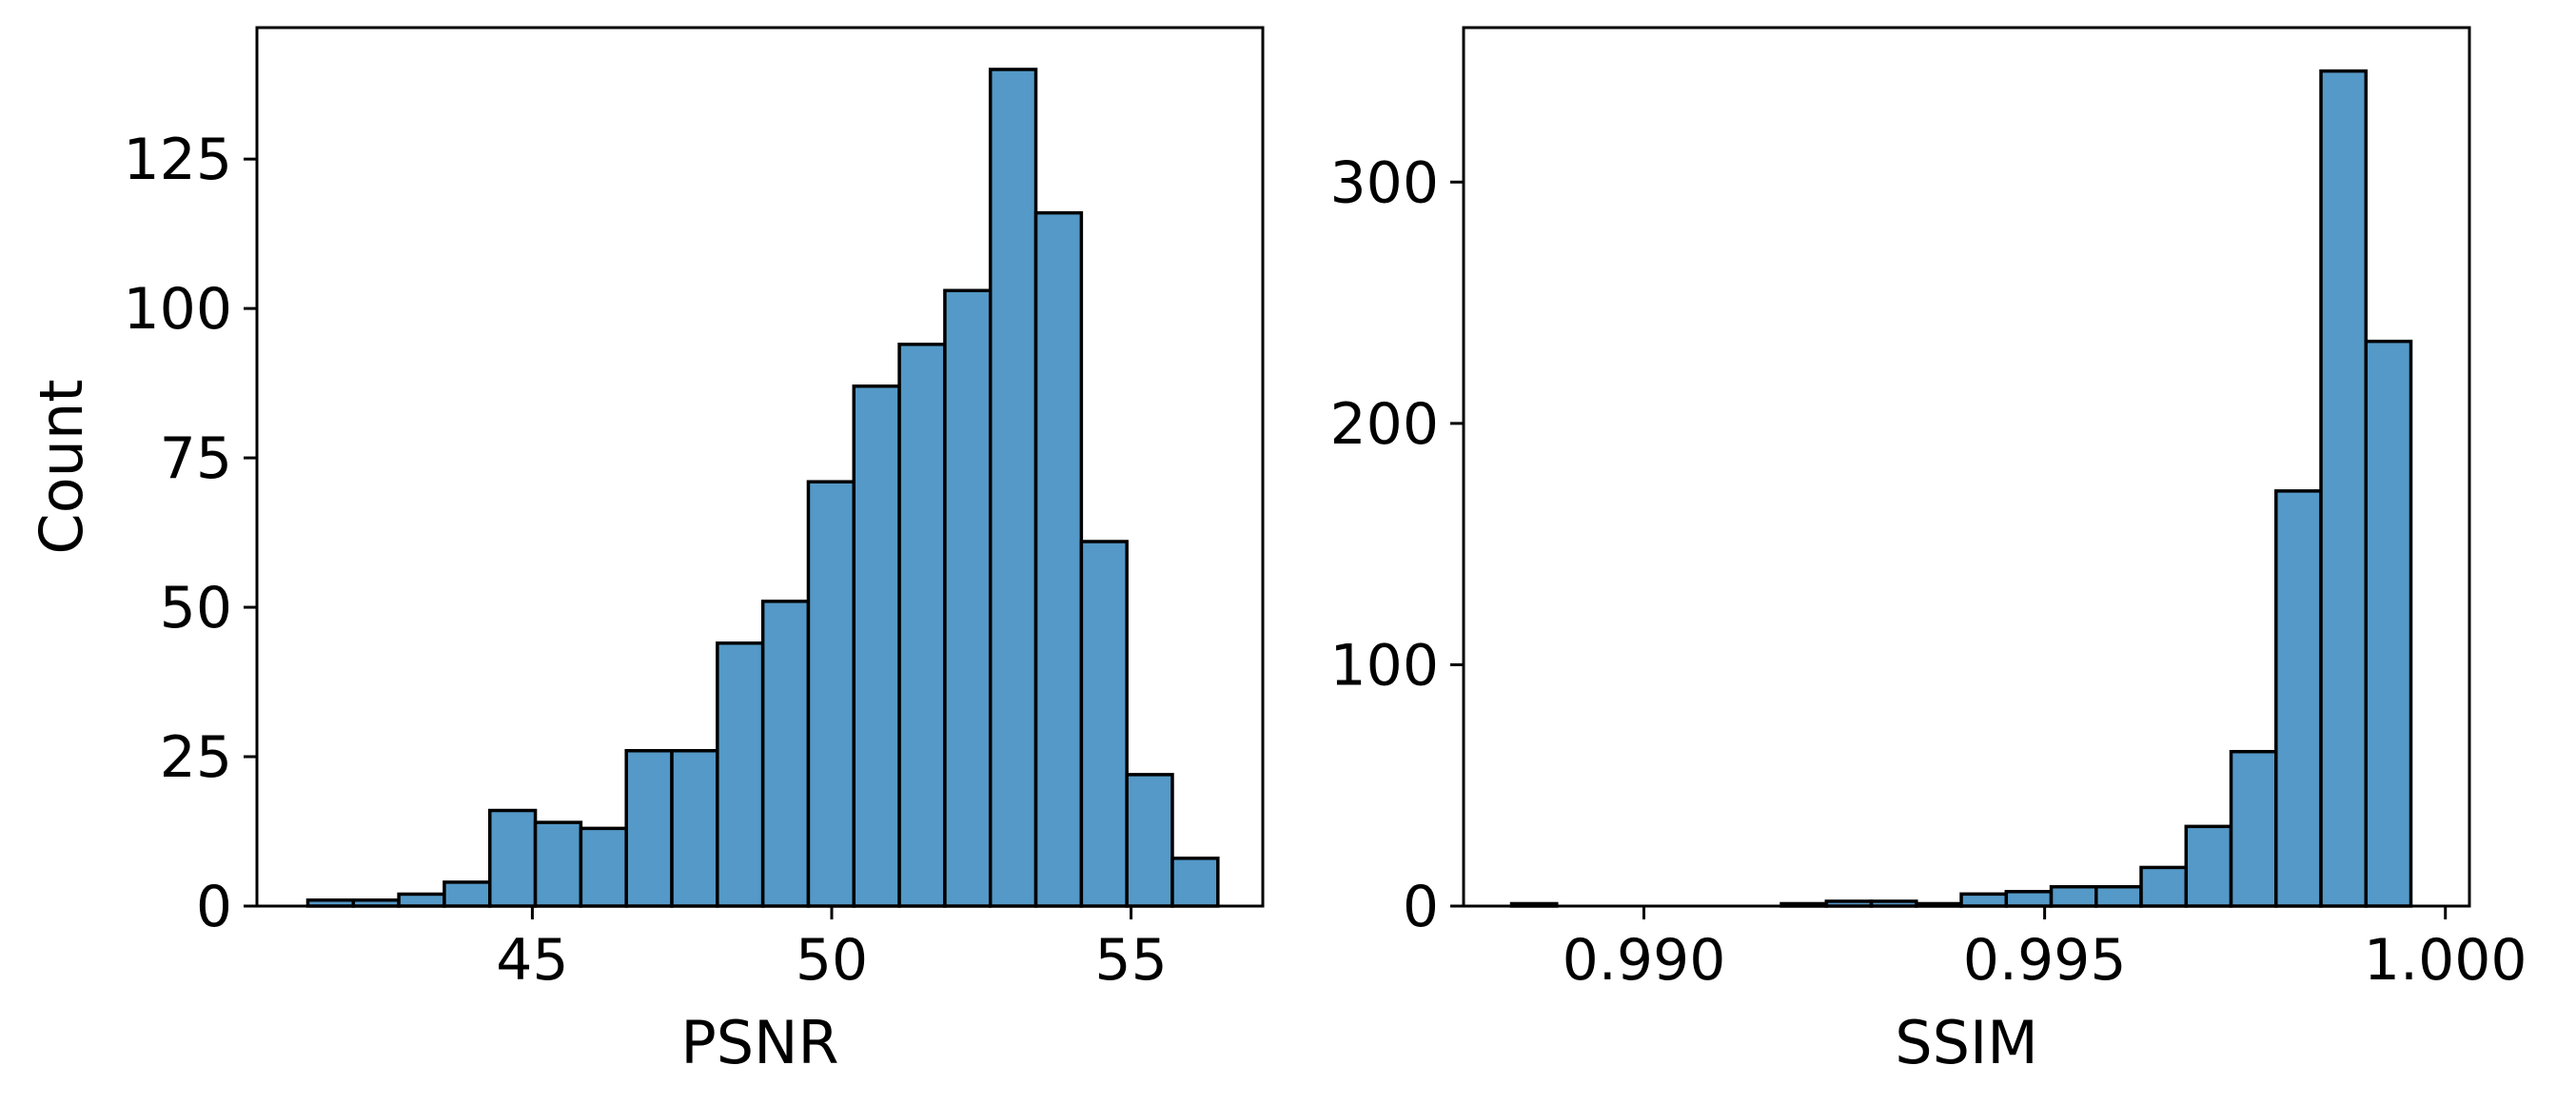 The image size is (2576, 1105). What do you see at coordinates (1421, 907) in the screenshot?
I see `ssim-y-tick-label: 0` at bounding box center [1421, 907].